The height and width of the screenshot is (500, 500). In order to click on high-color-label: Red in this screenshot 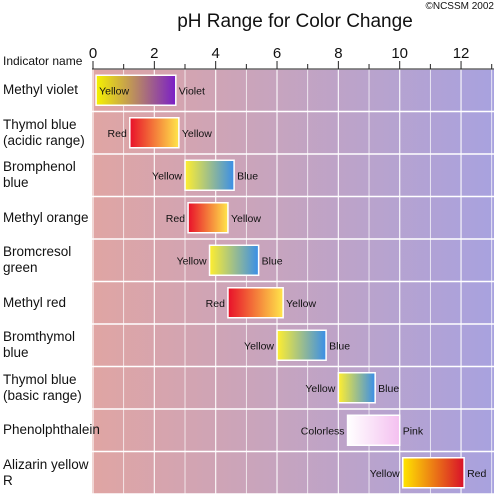, I will do `click(476, 474)`.